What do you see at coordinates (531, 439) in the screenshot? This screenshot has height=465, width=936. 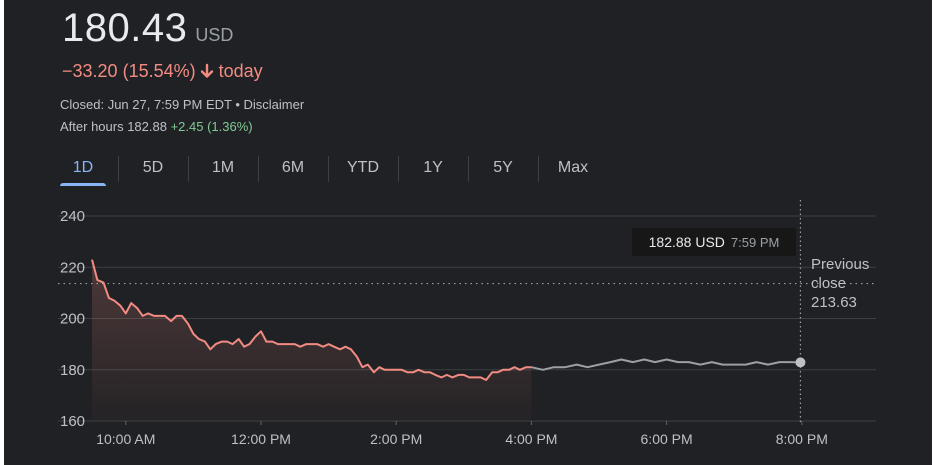 I see `x-tick-label: 4:00 PM` at bounding box center [531, 439].